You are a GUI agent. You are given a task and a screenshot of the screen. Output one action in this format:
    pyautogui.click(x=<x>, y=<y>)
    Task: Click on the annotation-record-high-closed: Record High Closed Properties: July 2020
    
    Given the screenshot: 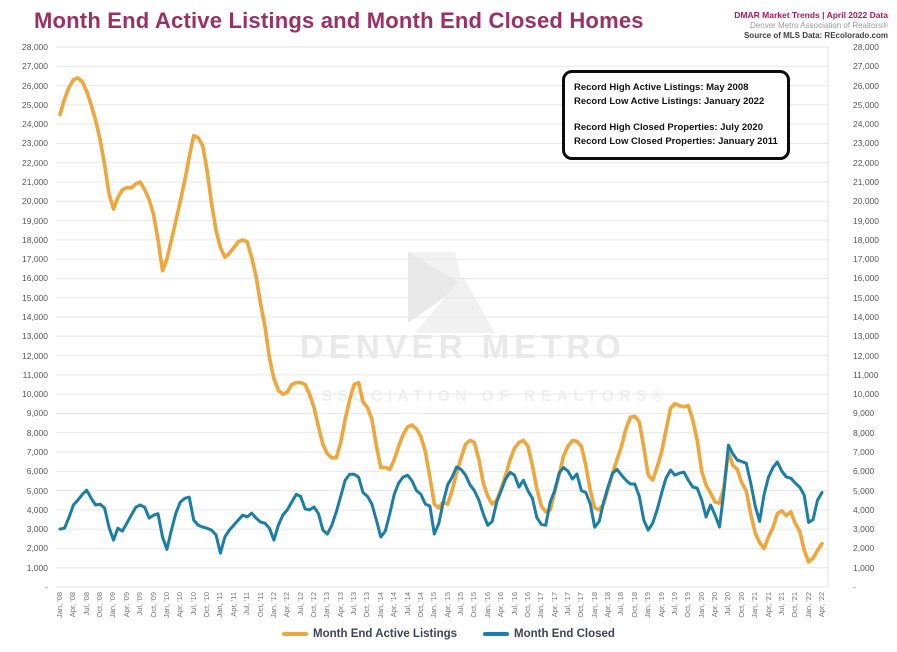 What is the action you would take?
    pyautogui.click(x=669, y=127)
    